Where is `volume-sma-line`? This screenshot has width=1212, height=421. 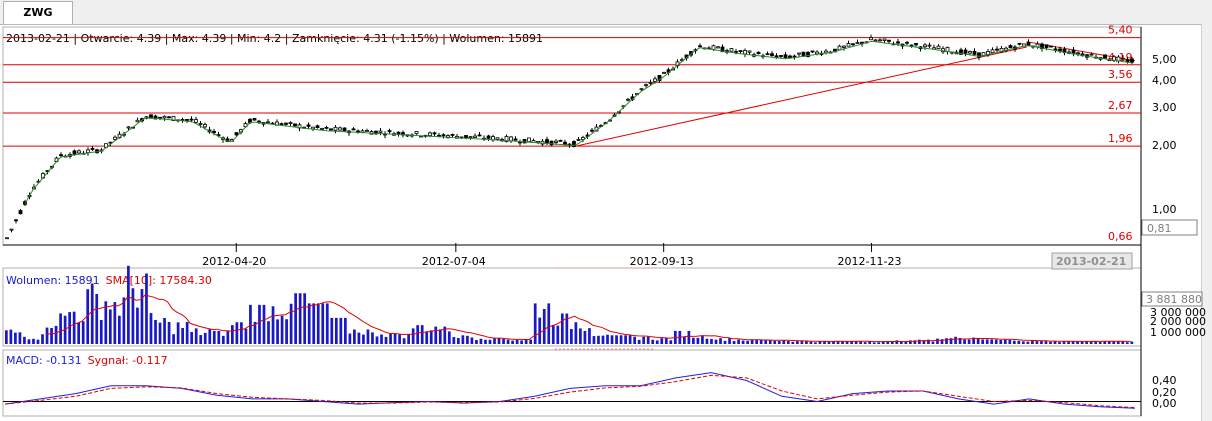 volume-sma-line is located at coordinates (588, 318).